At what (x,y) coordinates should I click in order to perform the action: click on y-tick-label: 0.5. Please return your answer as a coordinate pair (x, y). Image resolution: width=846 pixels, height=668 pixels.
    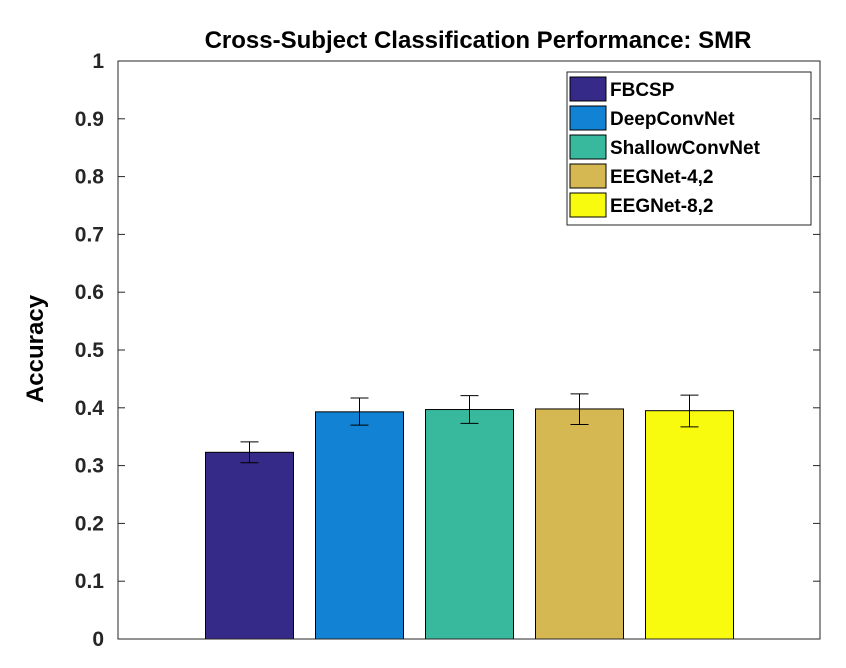
    Looking at the image, I should click on (90, 350).